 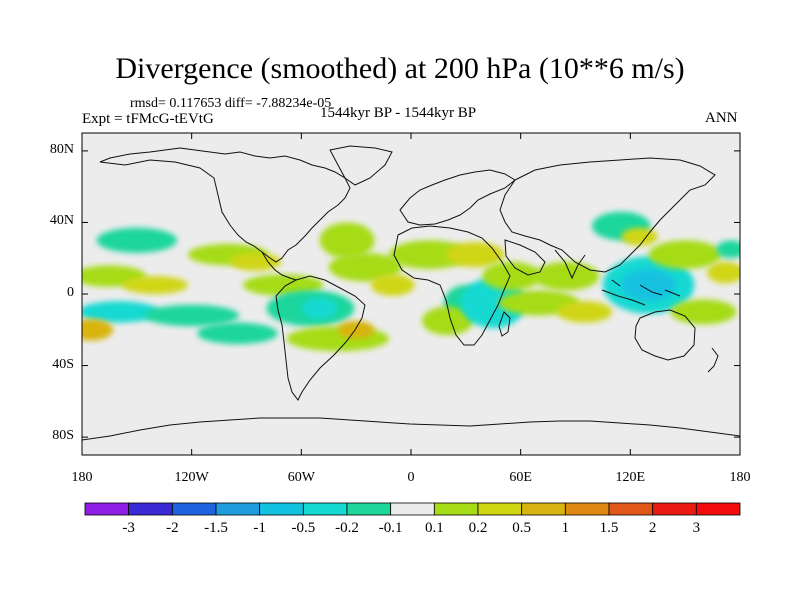 I want to click on coast-antarctica, so click(x=411, y=429).